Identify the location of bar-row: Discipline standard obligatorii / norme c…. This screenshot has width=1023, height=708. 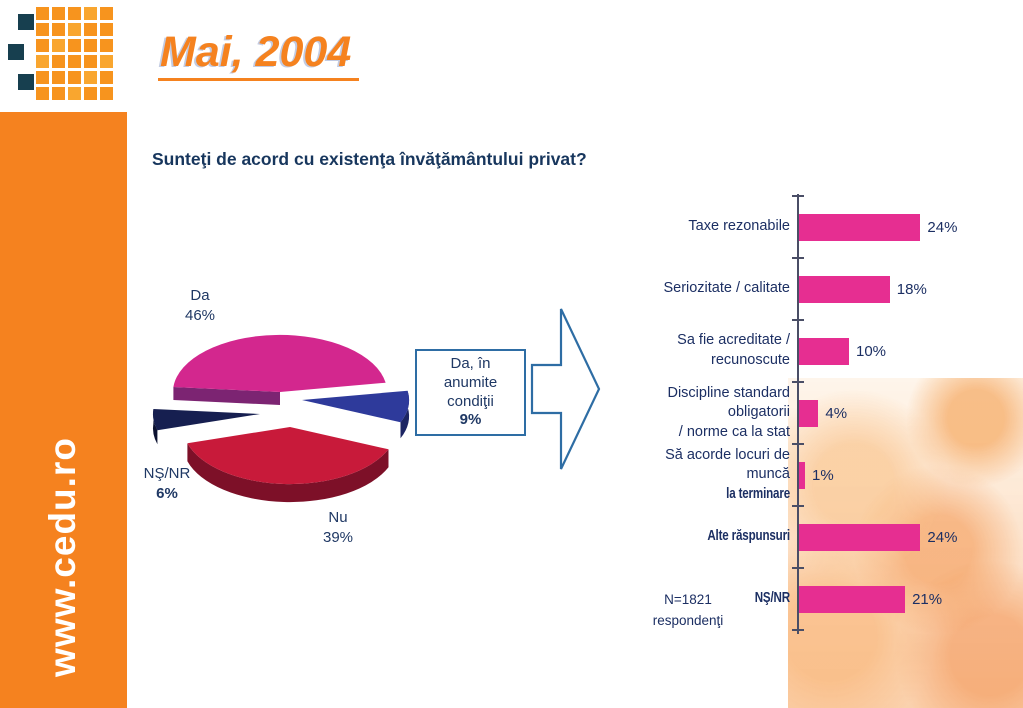
(827, 413).